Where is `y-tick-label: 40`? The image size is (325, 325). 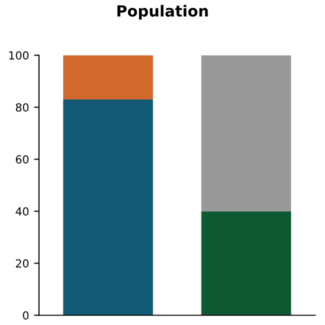 y-tick-label: 40 is located at coordinates (22, 211).